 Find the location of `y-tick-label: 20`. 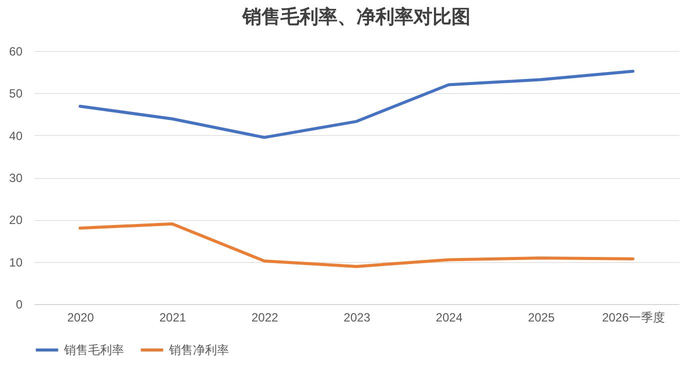

y-tick-label: 20 is located at coordinates (16, 220).